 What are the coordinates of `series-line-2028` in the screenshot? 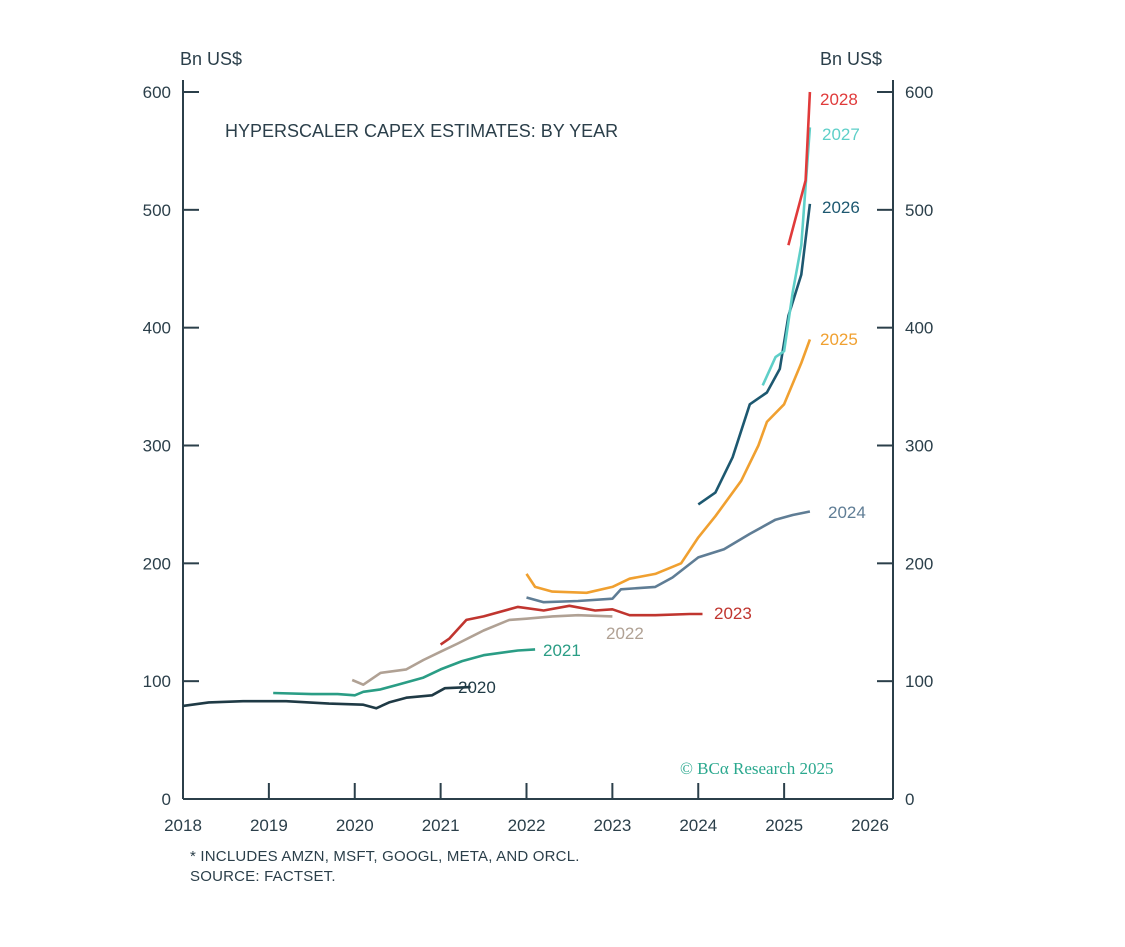 It's located at (799, 168).